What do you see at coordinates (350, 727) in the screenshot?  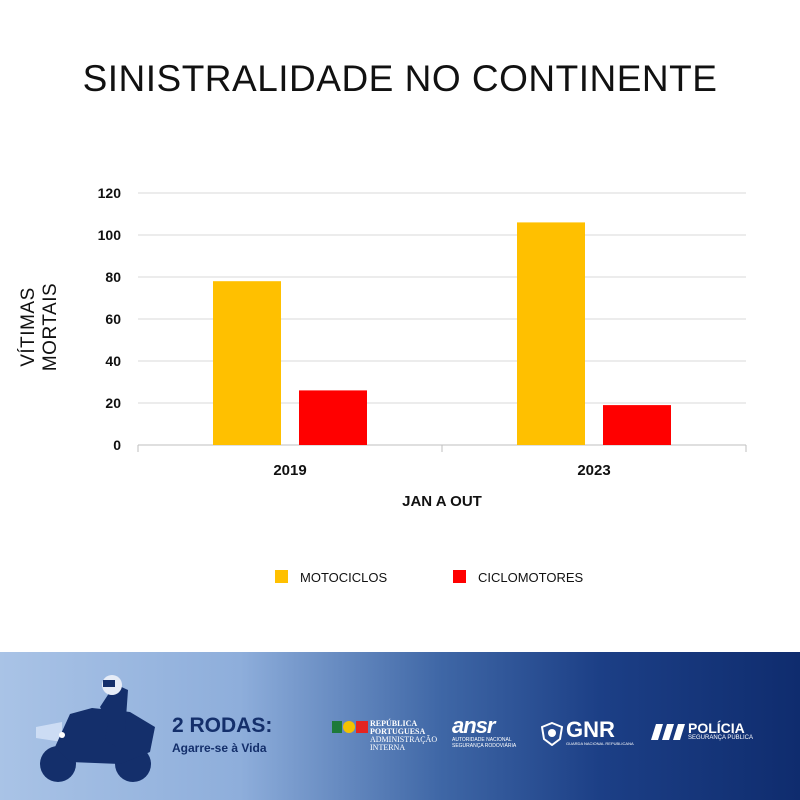 I see `flag-colors-icon` at bounding box center [350, 727].